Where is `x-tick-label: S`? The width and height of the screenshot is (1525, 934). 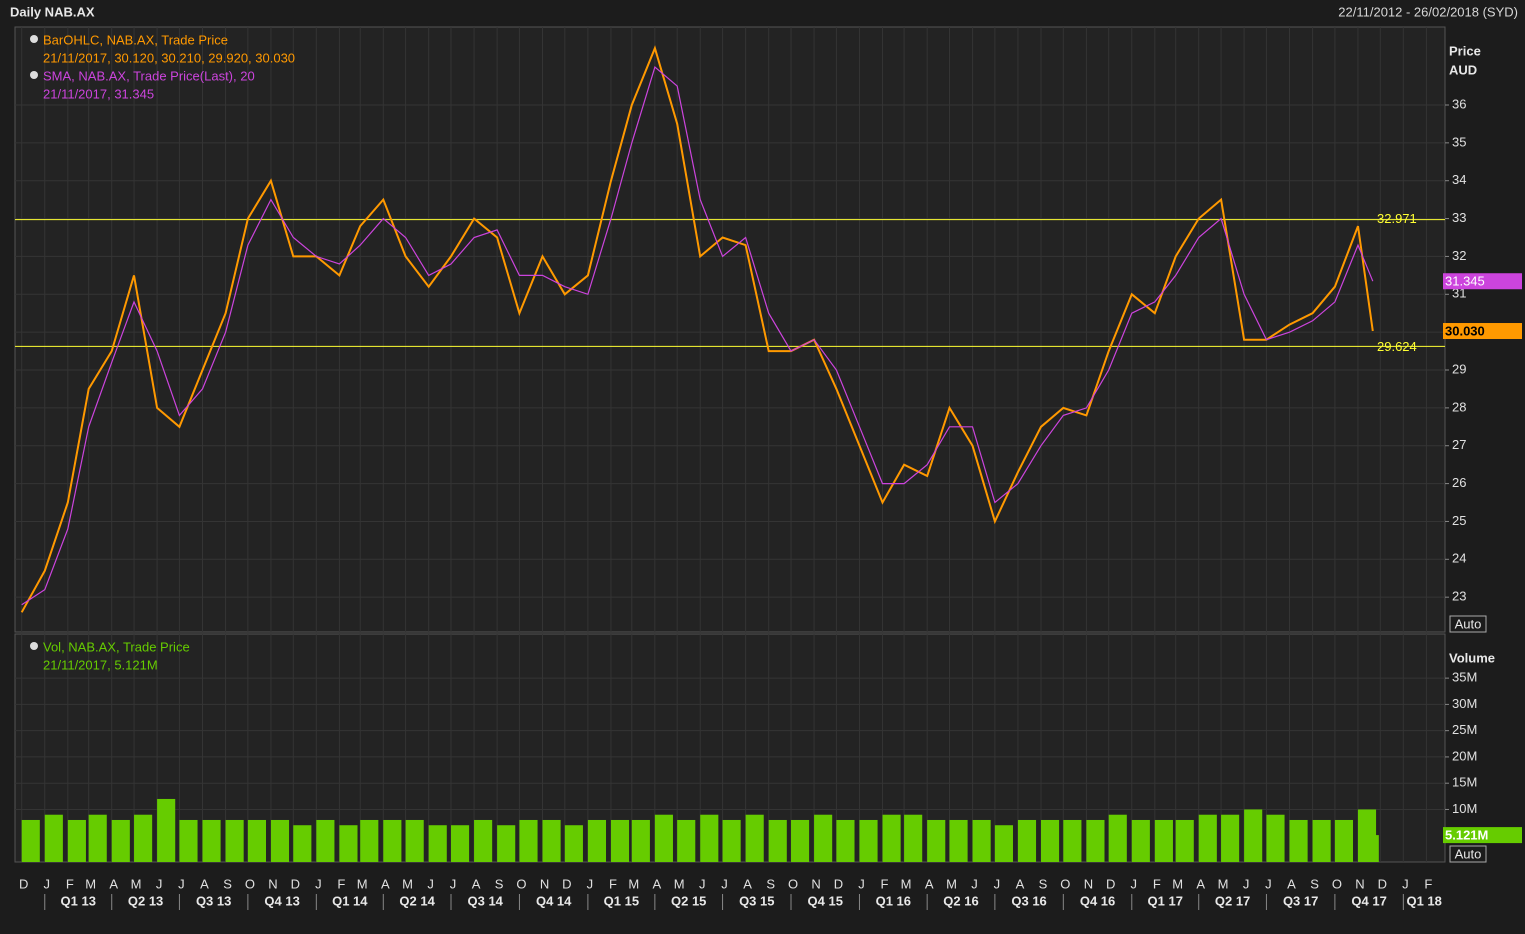 x-tick-label: S is located at coordinates (1043, 883).